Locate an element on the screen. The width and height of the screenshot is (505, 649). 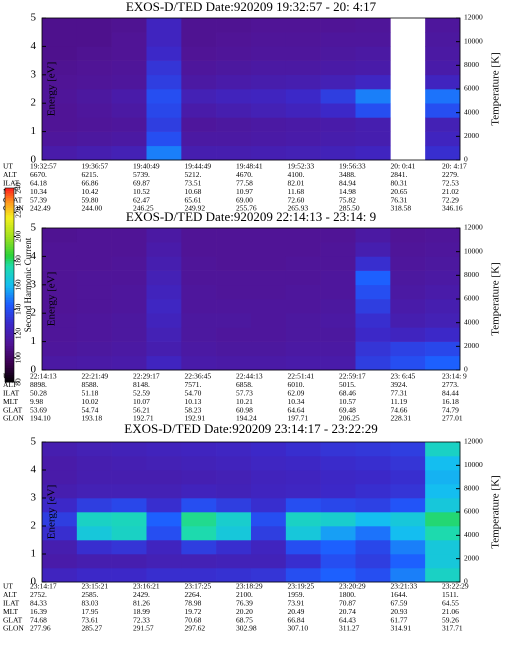
table-cell: 302.98 is located at coordinates (246, 628).